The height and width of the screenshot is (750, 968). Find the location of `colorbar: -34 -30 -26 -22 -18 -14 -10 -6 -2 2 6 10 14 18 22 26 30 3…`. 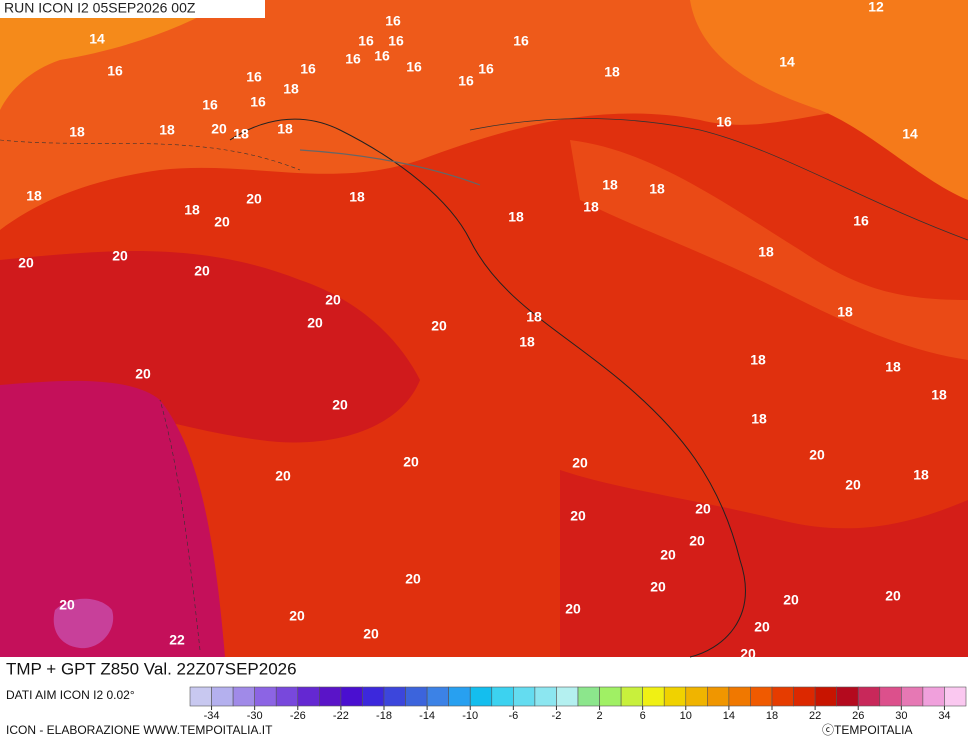

colorbar: -34 -30 -26 -22 -18 -14 -10 -6 -2 2 6 10 14 18 22 26 30 3… is located at coordinates (578, 704).